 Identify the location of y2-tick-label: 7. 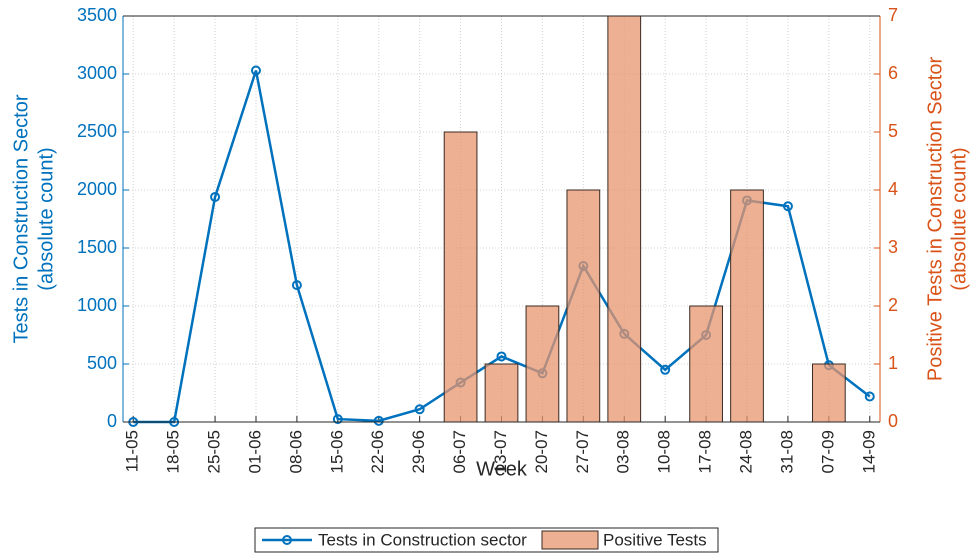
(893, 15).